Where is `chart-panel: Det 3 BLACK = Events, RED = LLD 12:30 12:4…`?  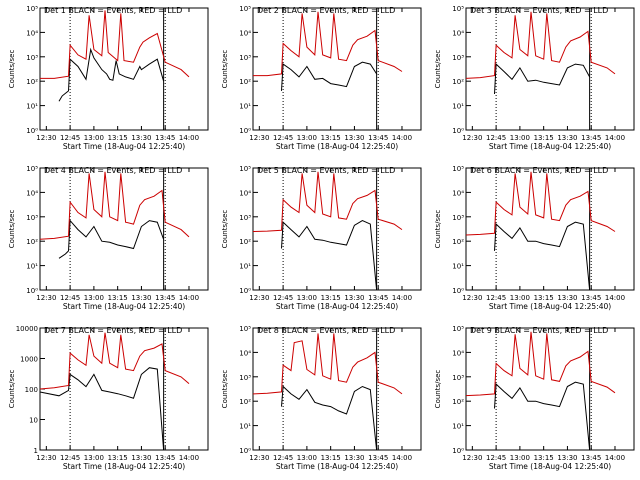
chart-panel: Det 3 BLACK = Events, RED = LLD 12:30 12:4… is located at coordinates (534, 78).